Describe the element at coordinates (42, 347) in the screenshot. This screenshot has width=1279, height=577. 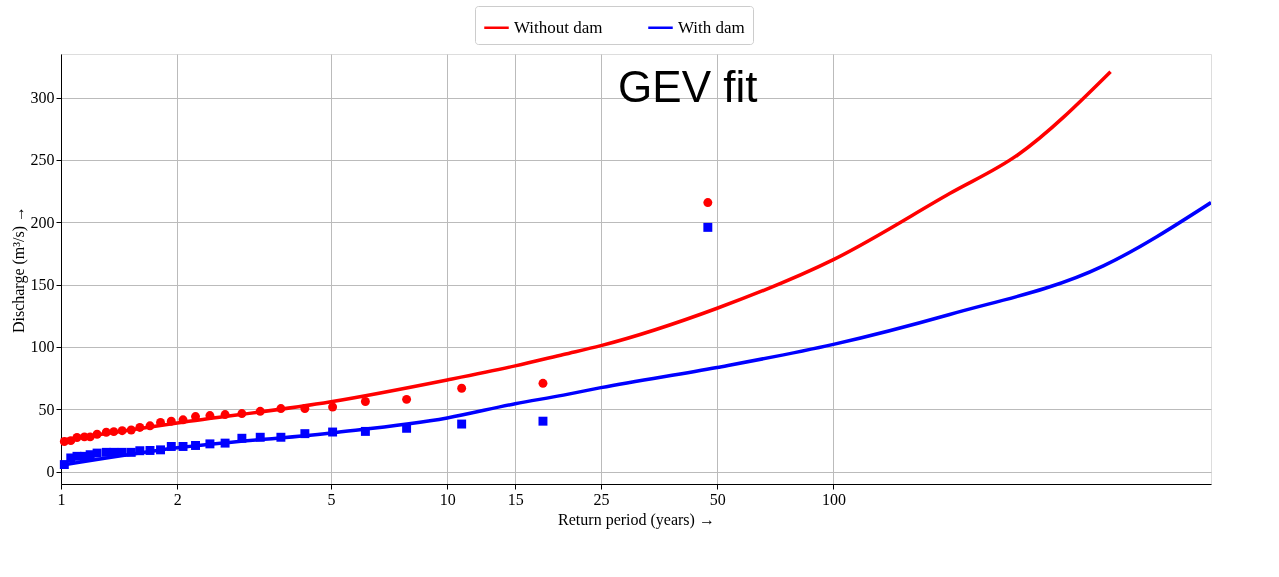
I see `y-tick-label: 100` at that location.